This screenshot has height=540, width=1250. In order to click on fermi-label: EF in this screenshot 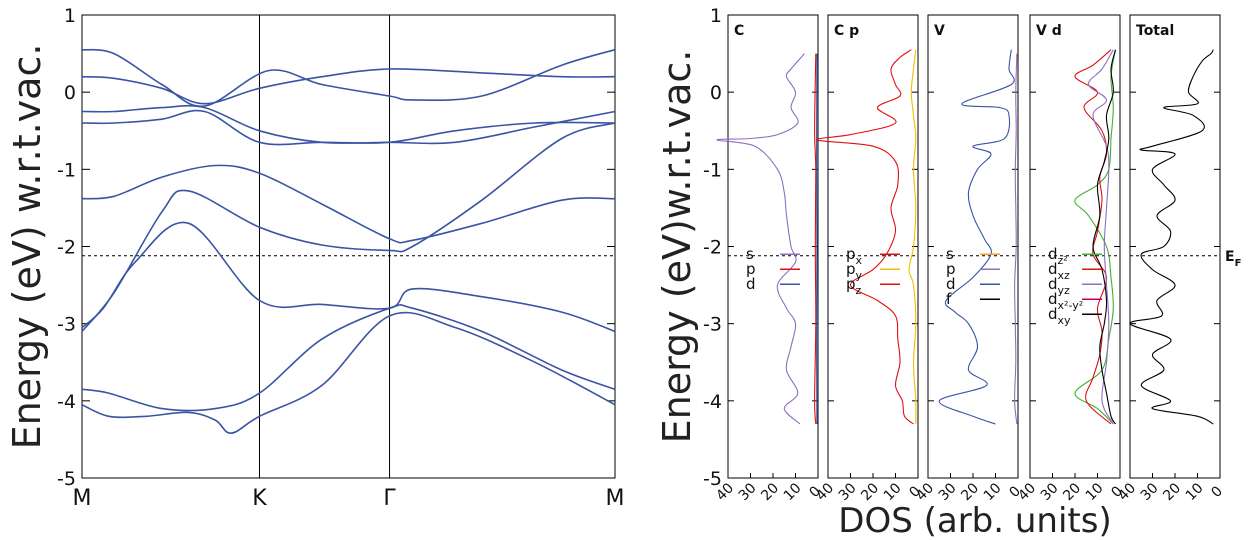, I will do `click(1233, 259)`.